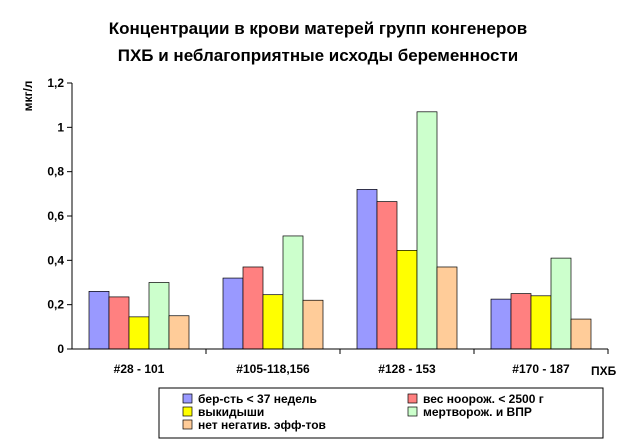 This screenshot has width=638, height=442. I want to click on legend-label: выкидыши, so click(231, 412).